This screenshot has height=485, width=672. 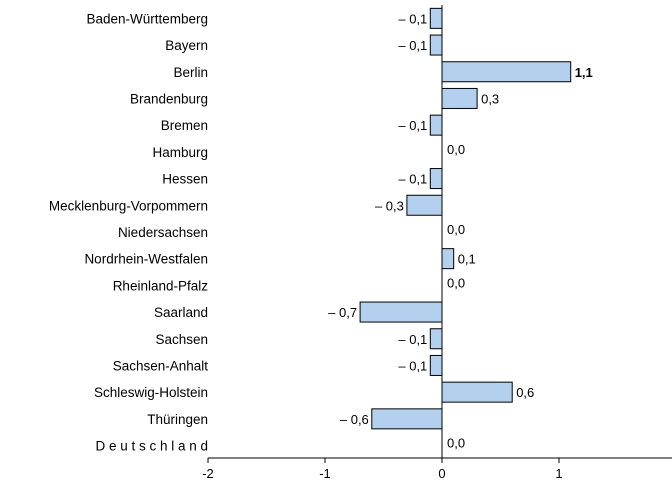 What do you see at coordinates (161, 285) in the screenshot?
I see `category-label: Rheinland-Pfalz` at bounding box center [161, 285].